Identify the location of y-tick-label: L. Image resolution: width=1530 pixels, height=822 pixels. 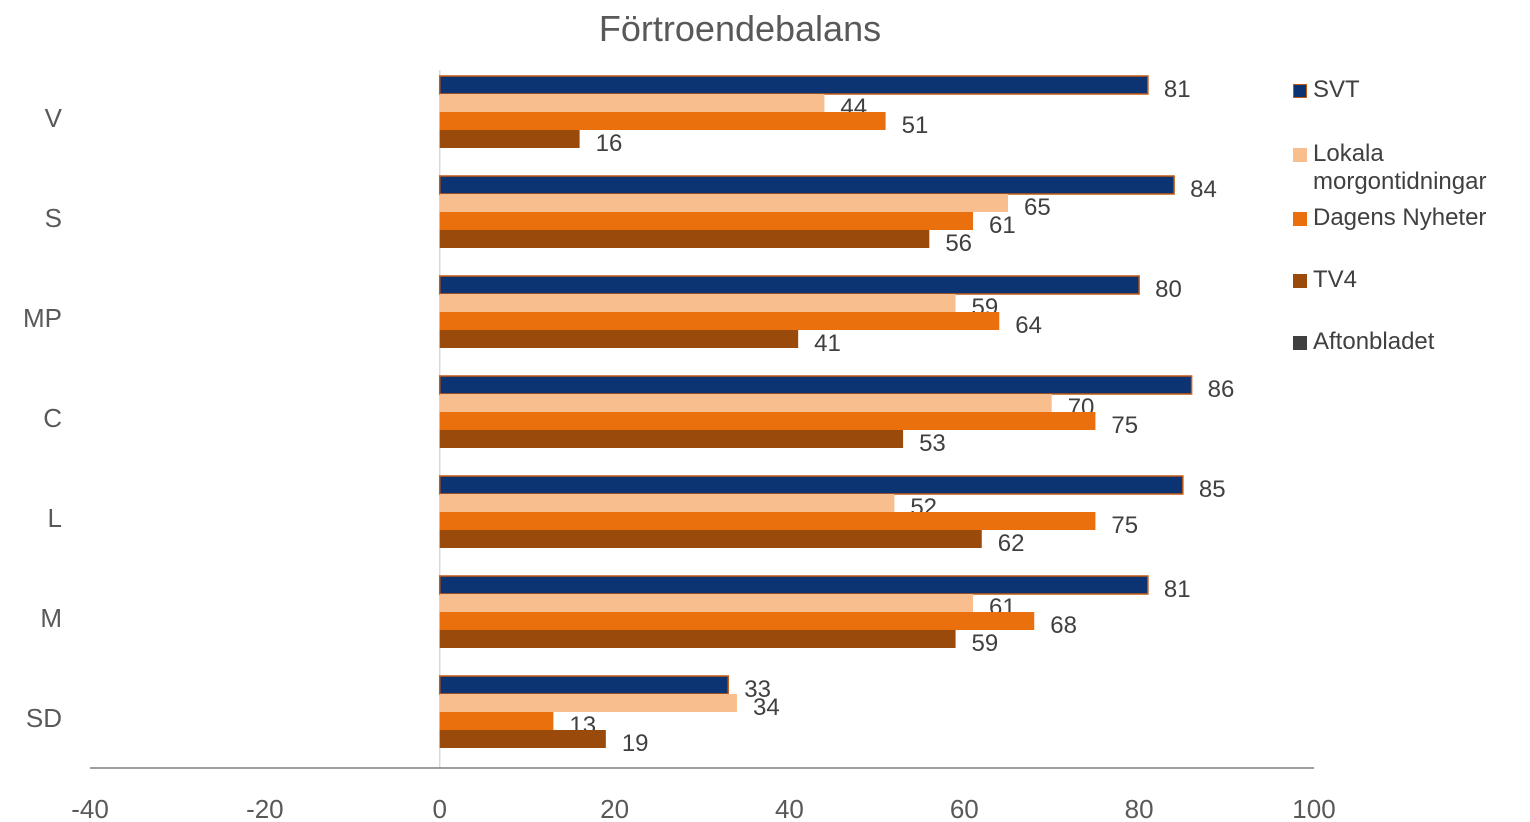
(55, 518).